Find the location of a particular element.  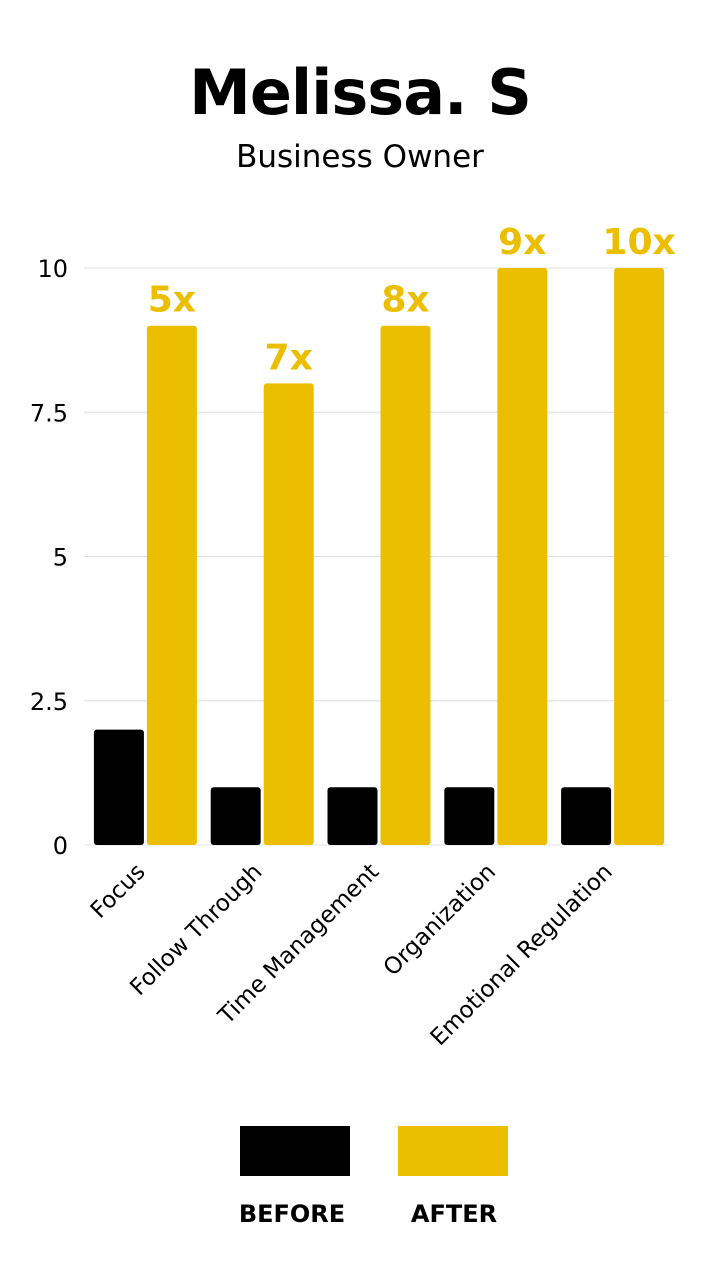

chart-subtitle: Business Owner is located at coordinates (360, 157).